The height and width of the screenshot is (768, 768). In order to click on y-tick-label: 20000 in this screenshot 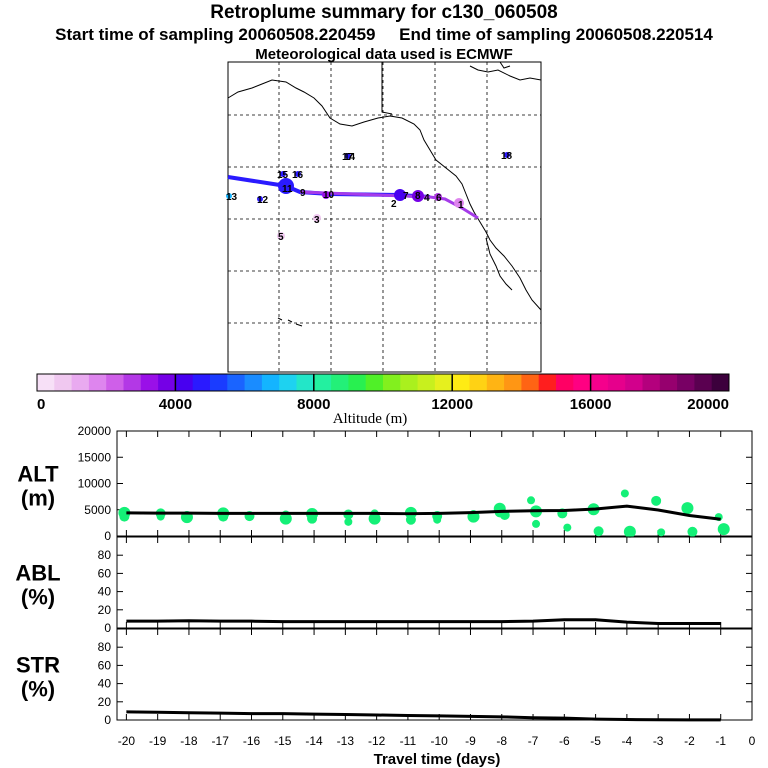, I will do `click(95, 431)`.